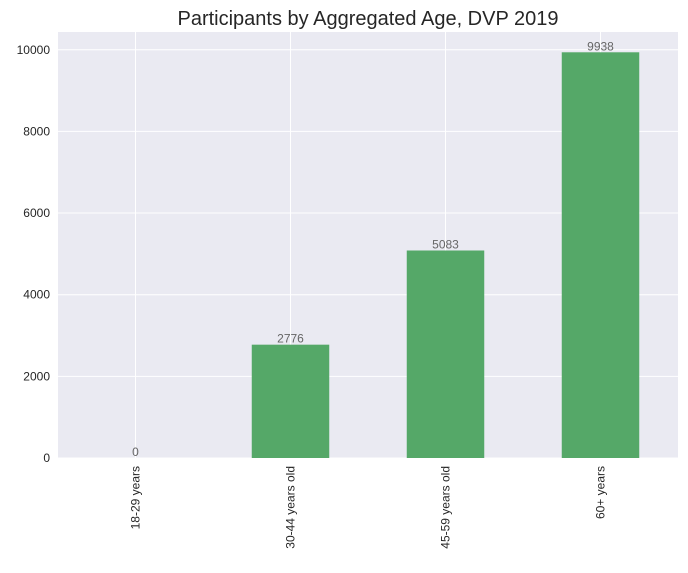 This screenshot has height=573, width=688. Describe the element at coordinates (34, 254) in the screenshot. I see `y-tick-labels: 0 2000 4000 6000 8000 10000` at that location.